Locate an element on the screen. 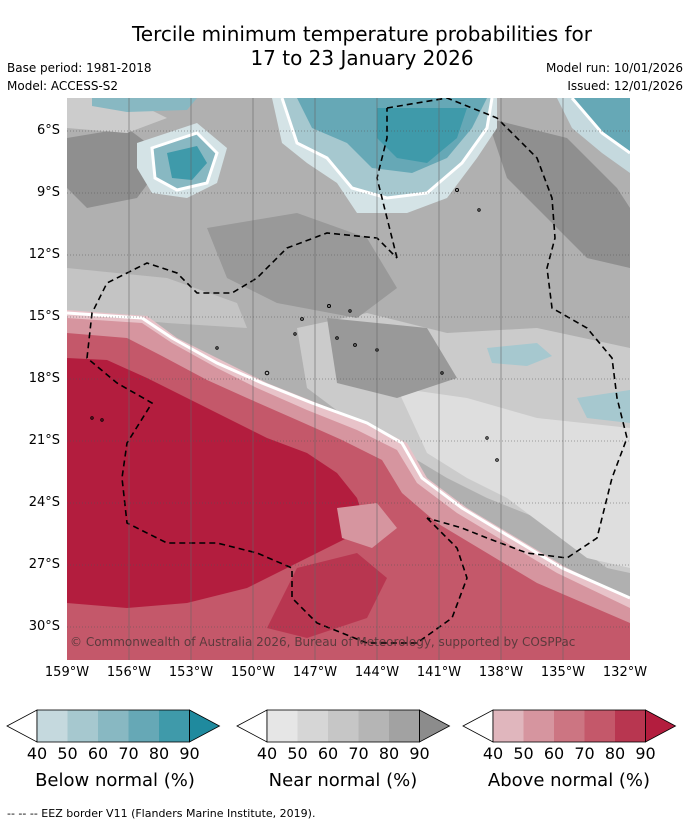 The image size is (690, 827). header-left-info: Base period: 1981-2018 Model: ACCESS-S2 is located at coordinates (79, 77).